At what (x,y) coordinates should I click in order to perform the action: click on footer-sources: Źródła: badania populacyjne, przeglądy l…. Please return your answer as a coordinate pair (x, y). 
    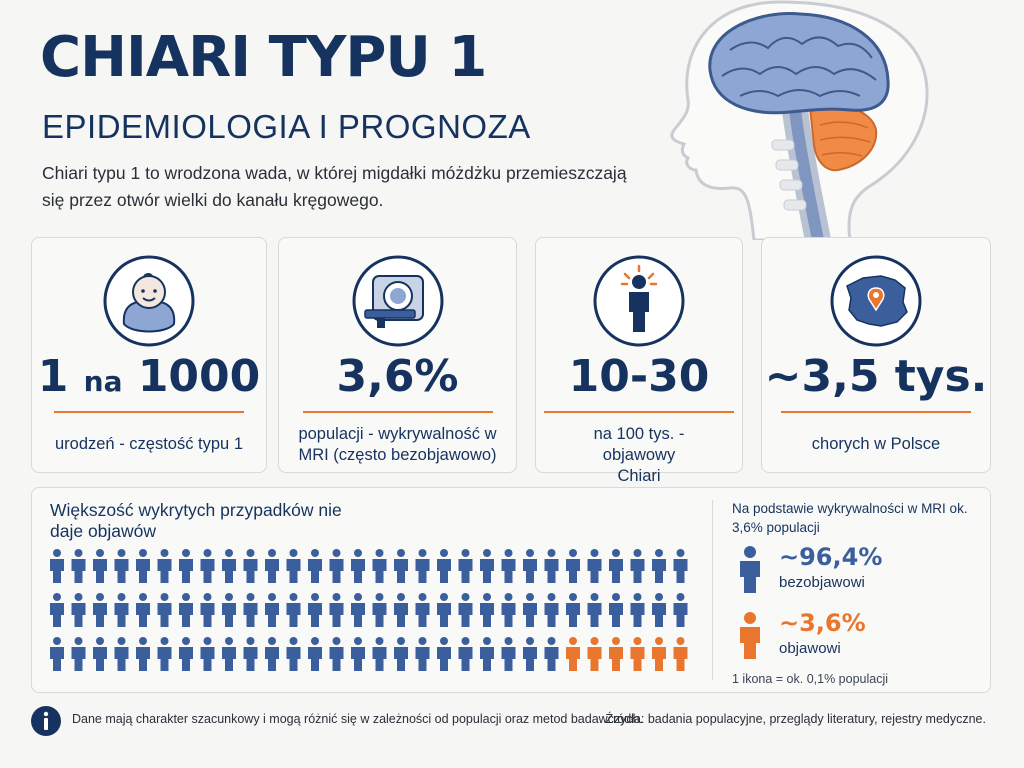
    Looking at the image, I should click on (795, 719).